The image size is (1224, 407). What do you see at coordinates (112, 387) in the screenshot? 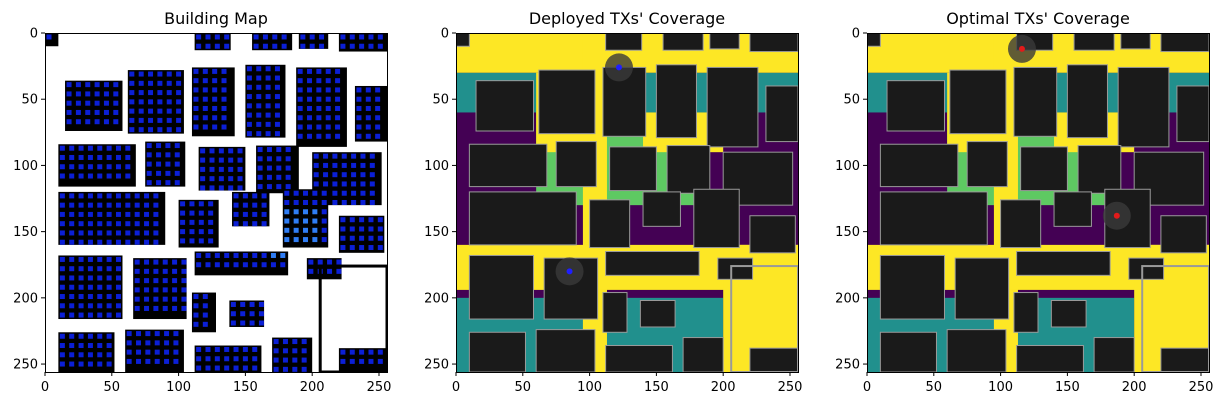
I see `x-tick-label: 50` at bounding box center [112, 387].